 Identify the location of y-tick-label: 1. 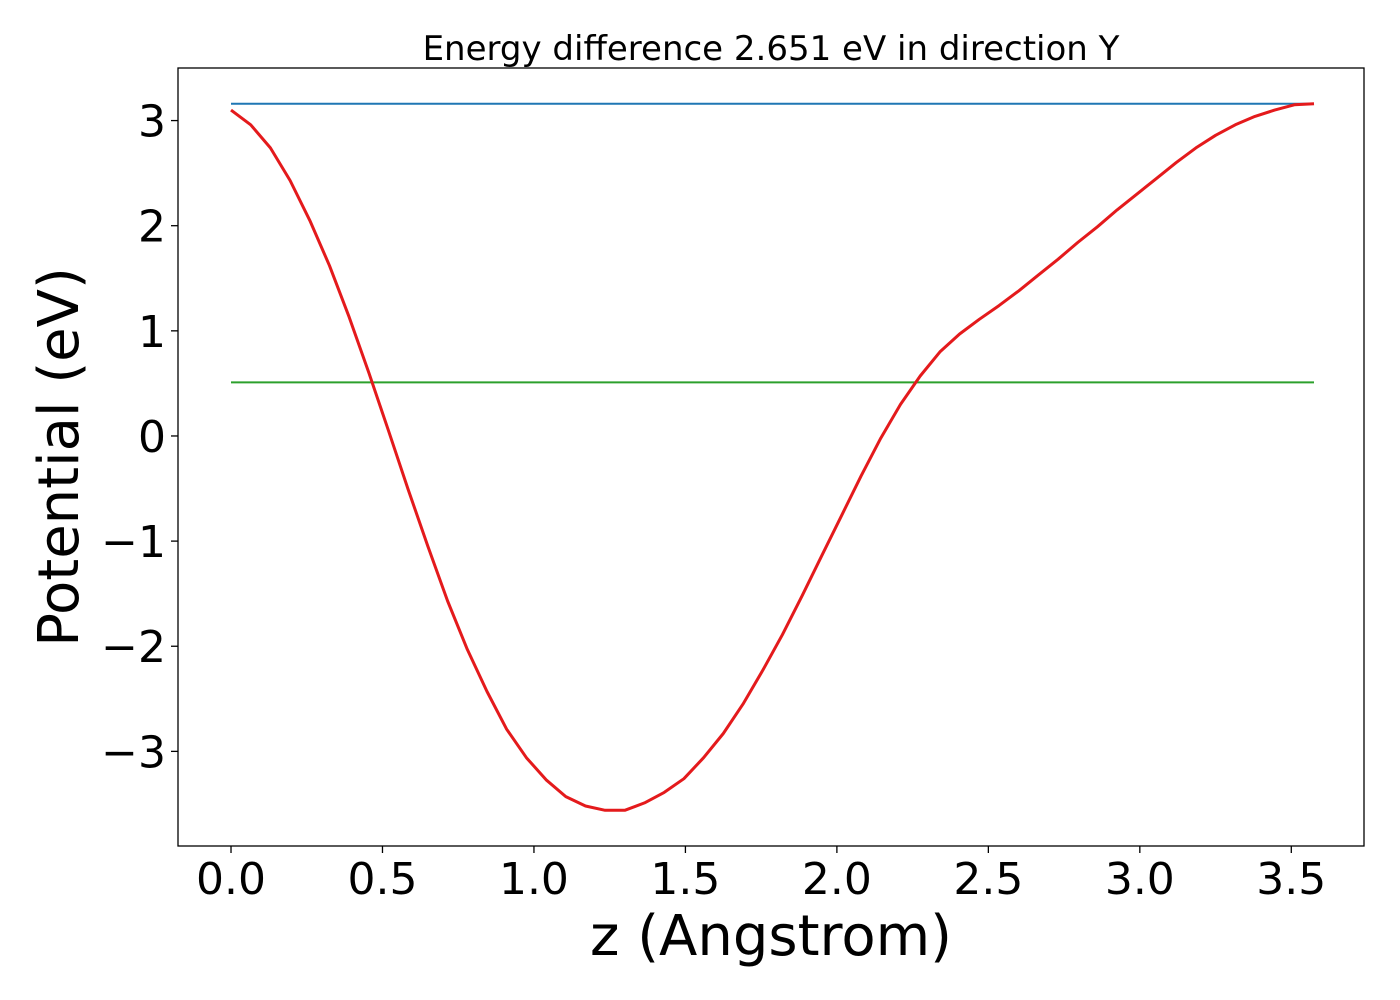
(152, 332).